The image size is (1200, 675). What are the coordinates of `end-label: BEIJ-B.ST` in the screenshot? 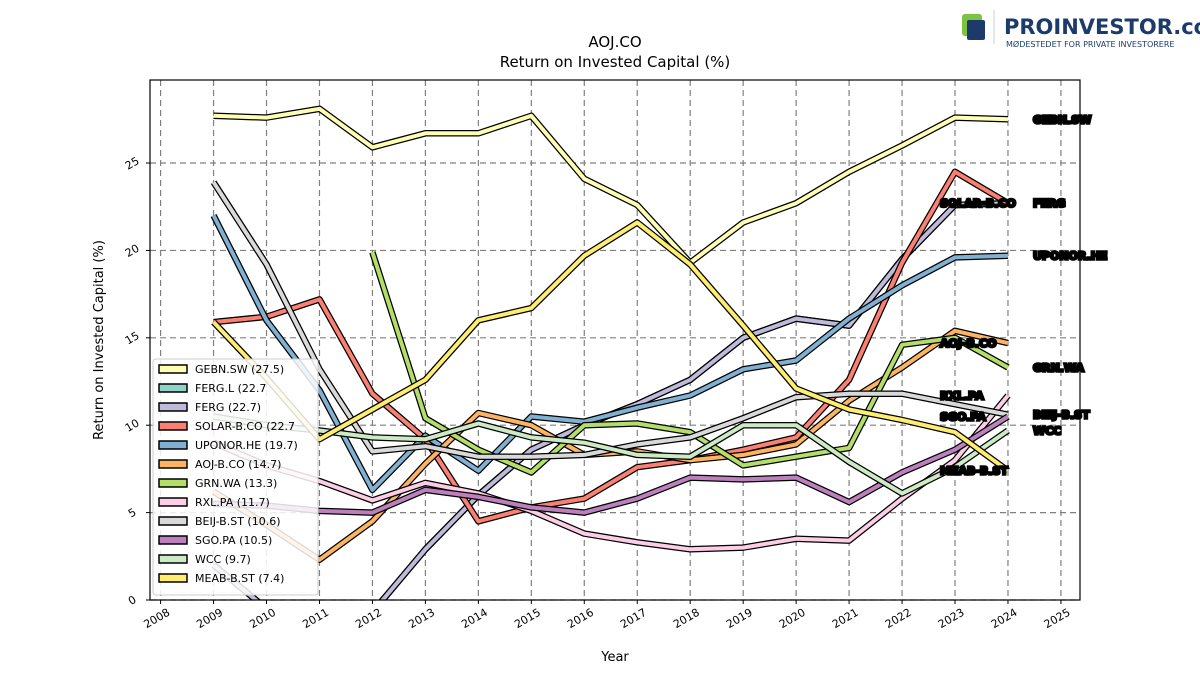 It's located at (1061, 415).